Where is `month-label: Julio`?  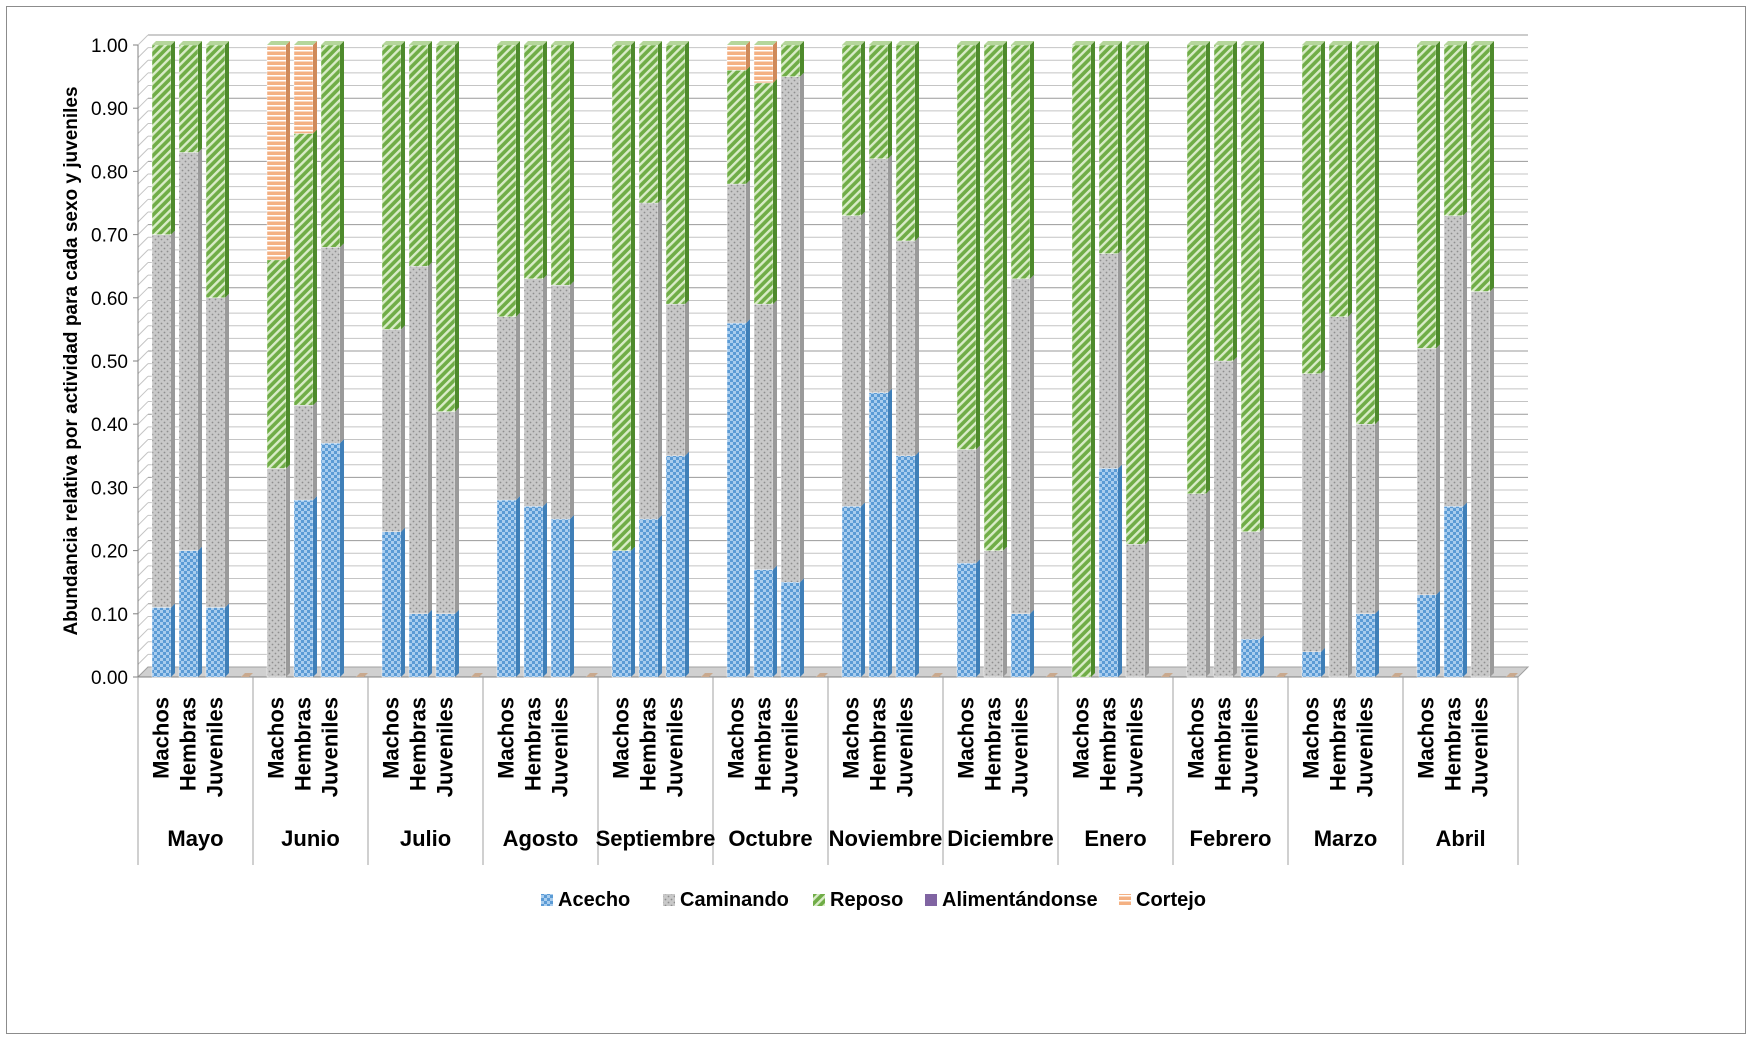
month-label: Julio is located at coordinates (425, 838).